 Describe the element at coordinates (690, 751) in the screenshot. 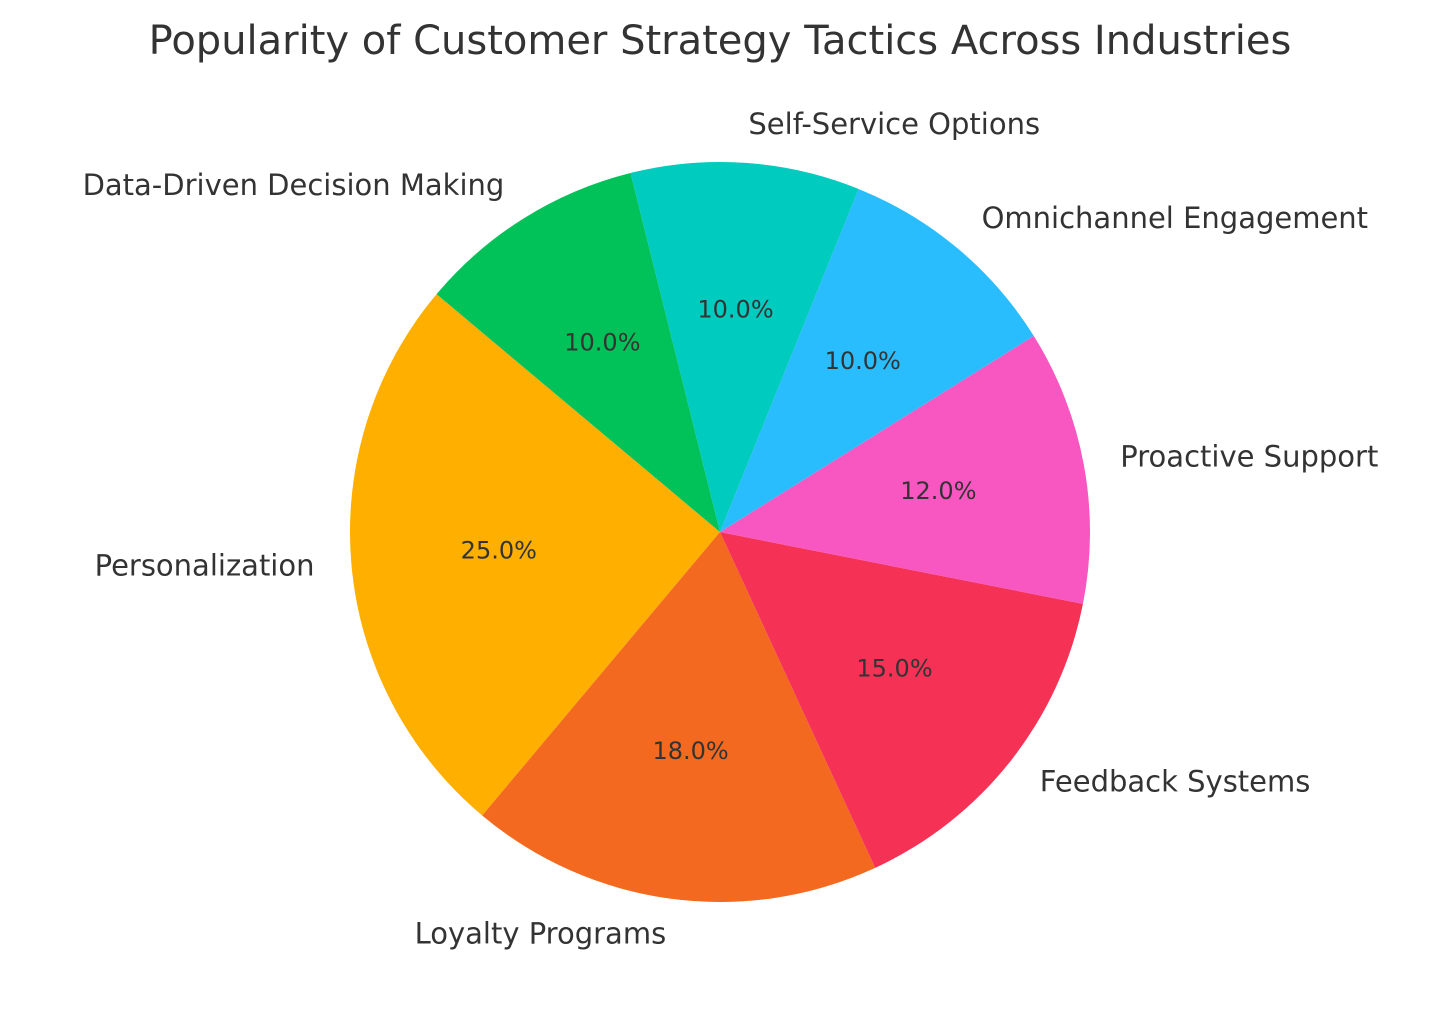

I see `pct-loyalty-programs: 18.0%` at that location.